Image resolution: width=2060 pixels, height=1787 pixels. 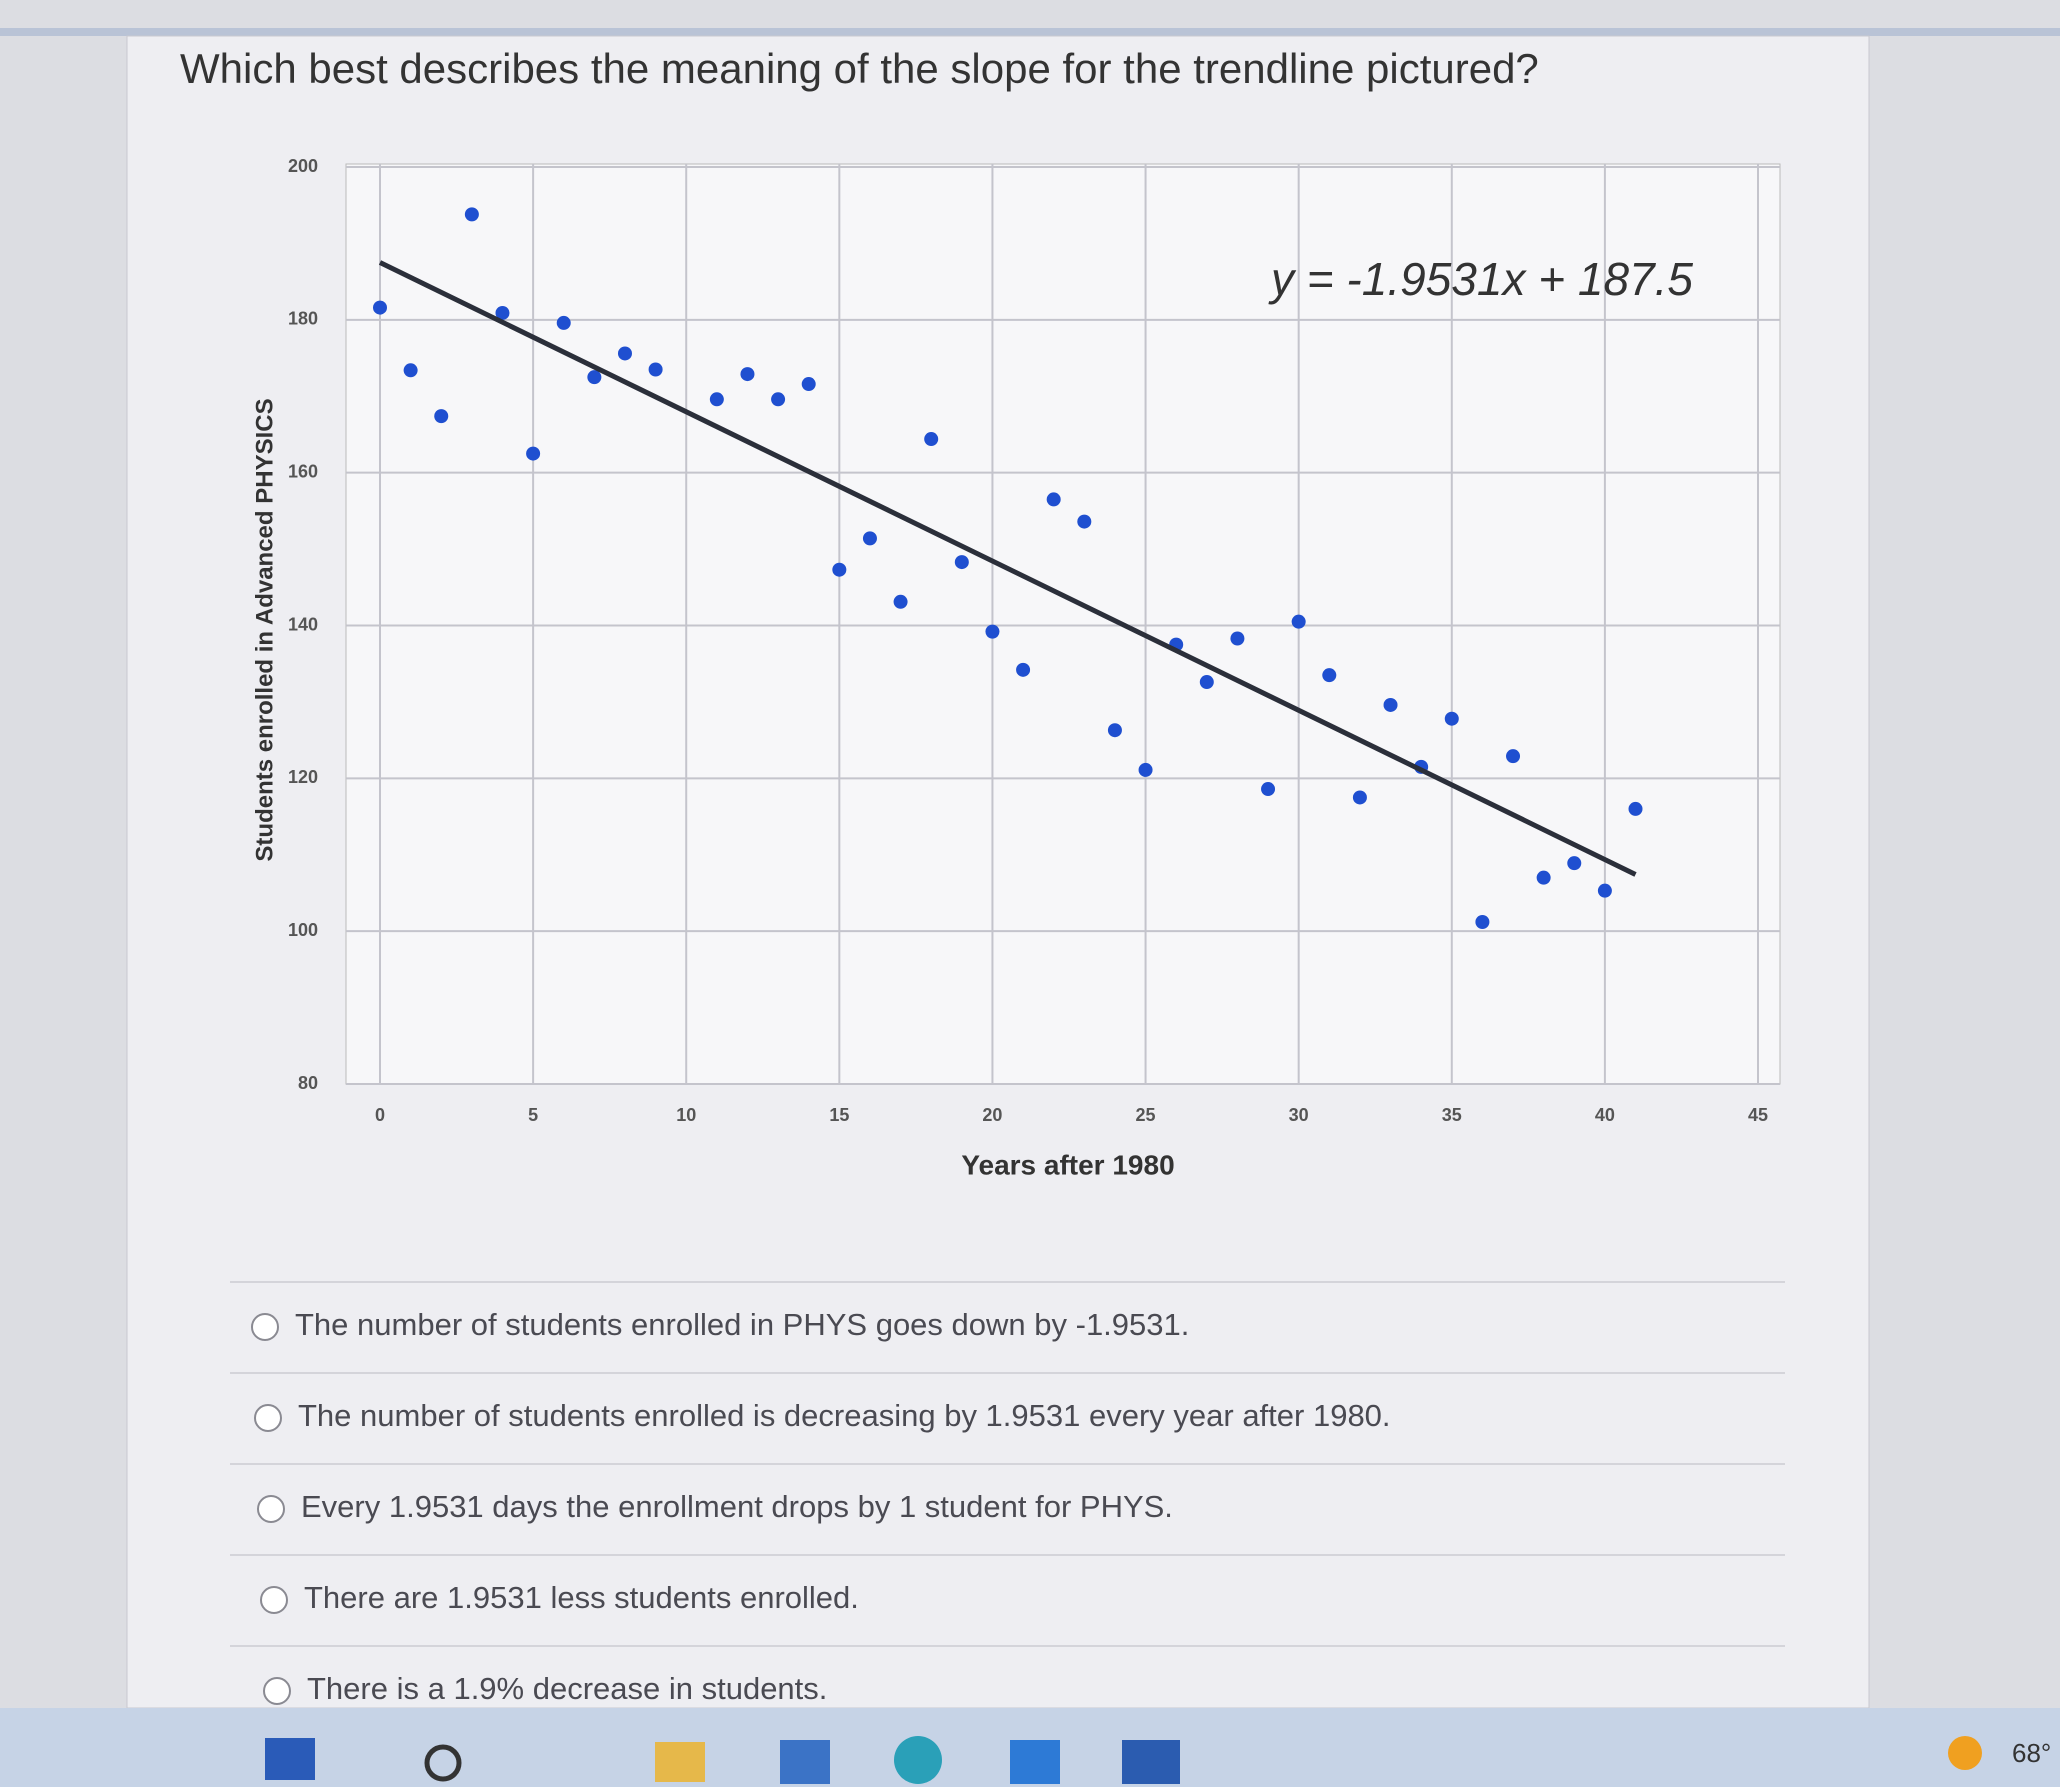 I want to click on y-tick-label: 180, so click(x=303, y=319).